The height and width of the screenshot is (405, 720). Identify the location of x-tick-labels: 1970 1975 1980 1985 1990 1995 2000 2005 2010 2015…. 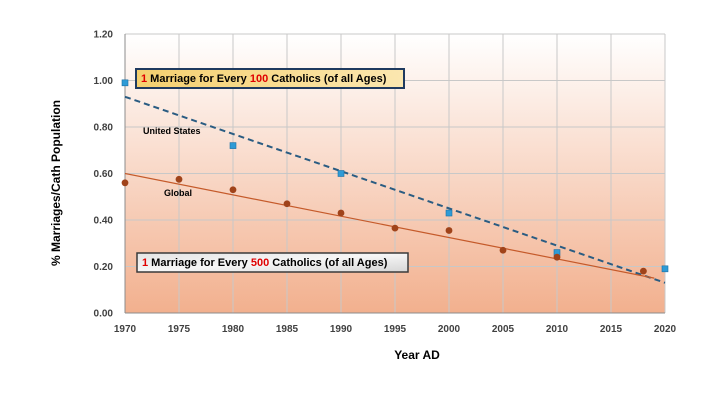
(395, 329).